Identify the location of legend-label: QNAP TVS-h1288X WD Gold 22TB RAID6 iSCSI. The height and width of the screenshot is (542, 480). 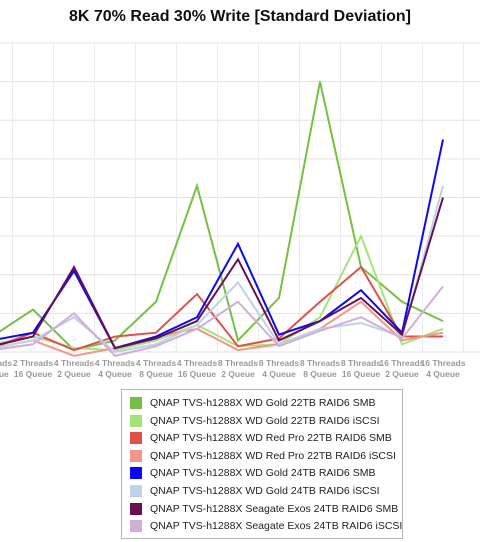
(265, 420).